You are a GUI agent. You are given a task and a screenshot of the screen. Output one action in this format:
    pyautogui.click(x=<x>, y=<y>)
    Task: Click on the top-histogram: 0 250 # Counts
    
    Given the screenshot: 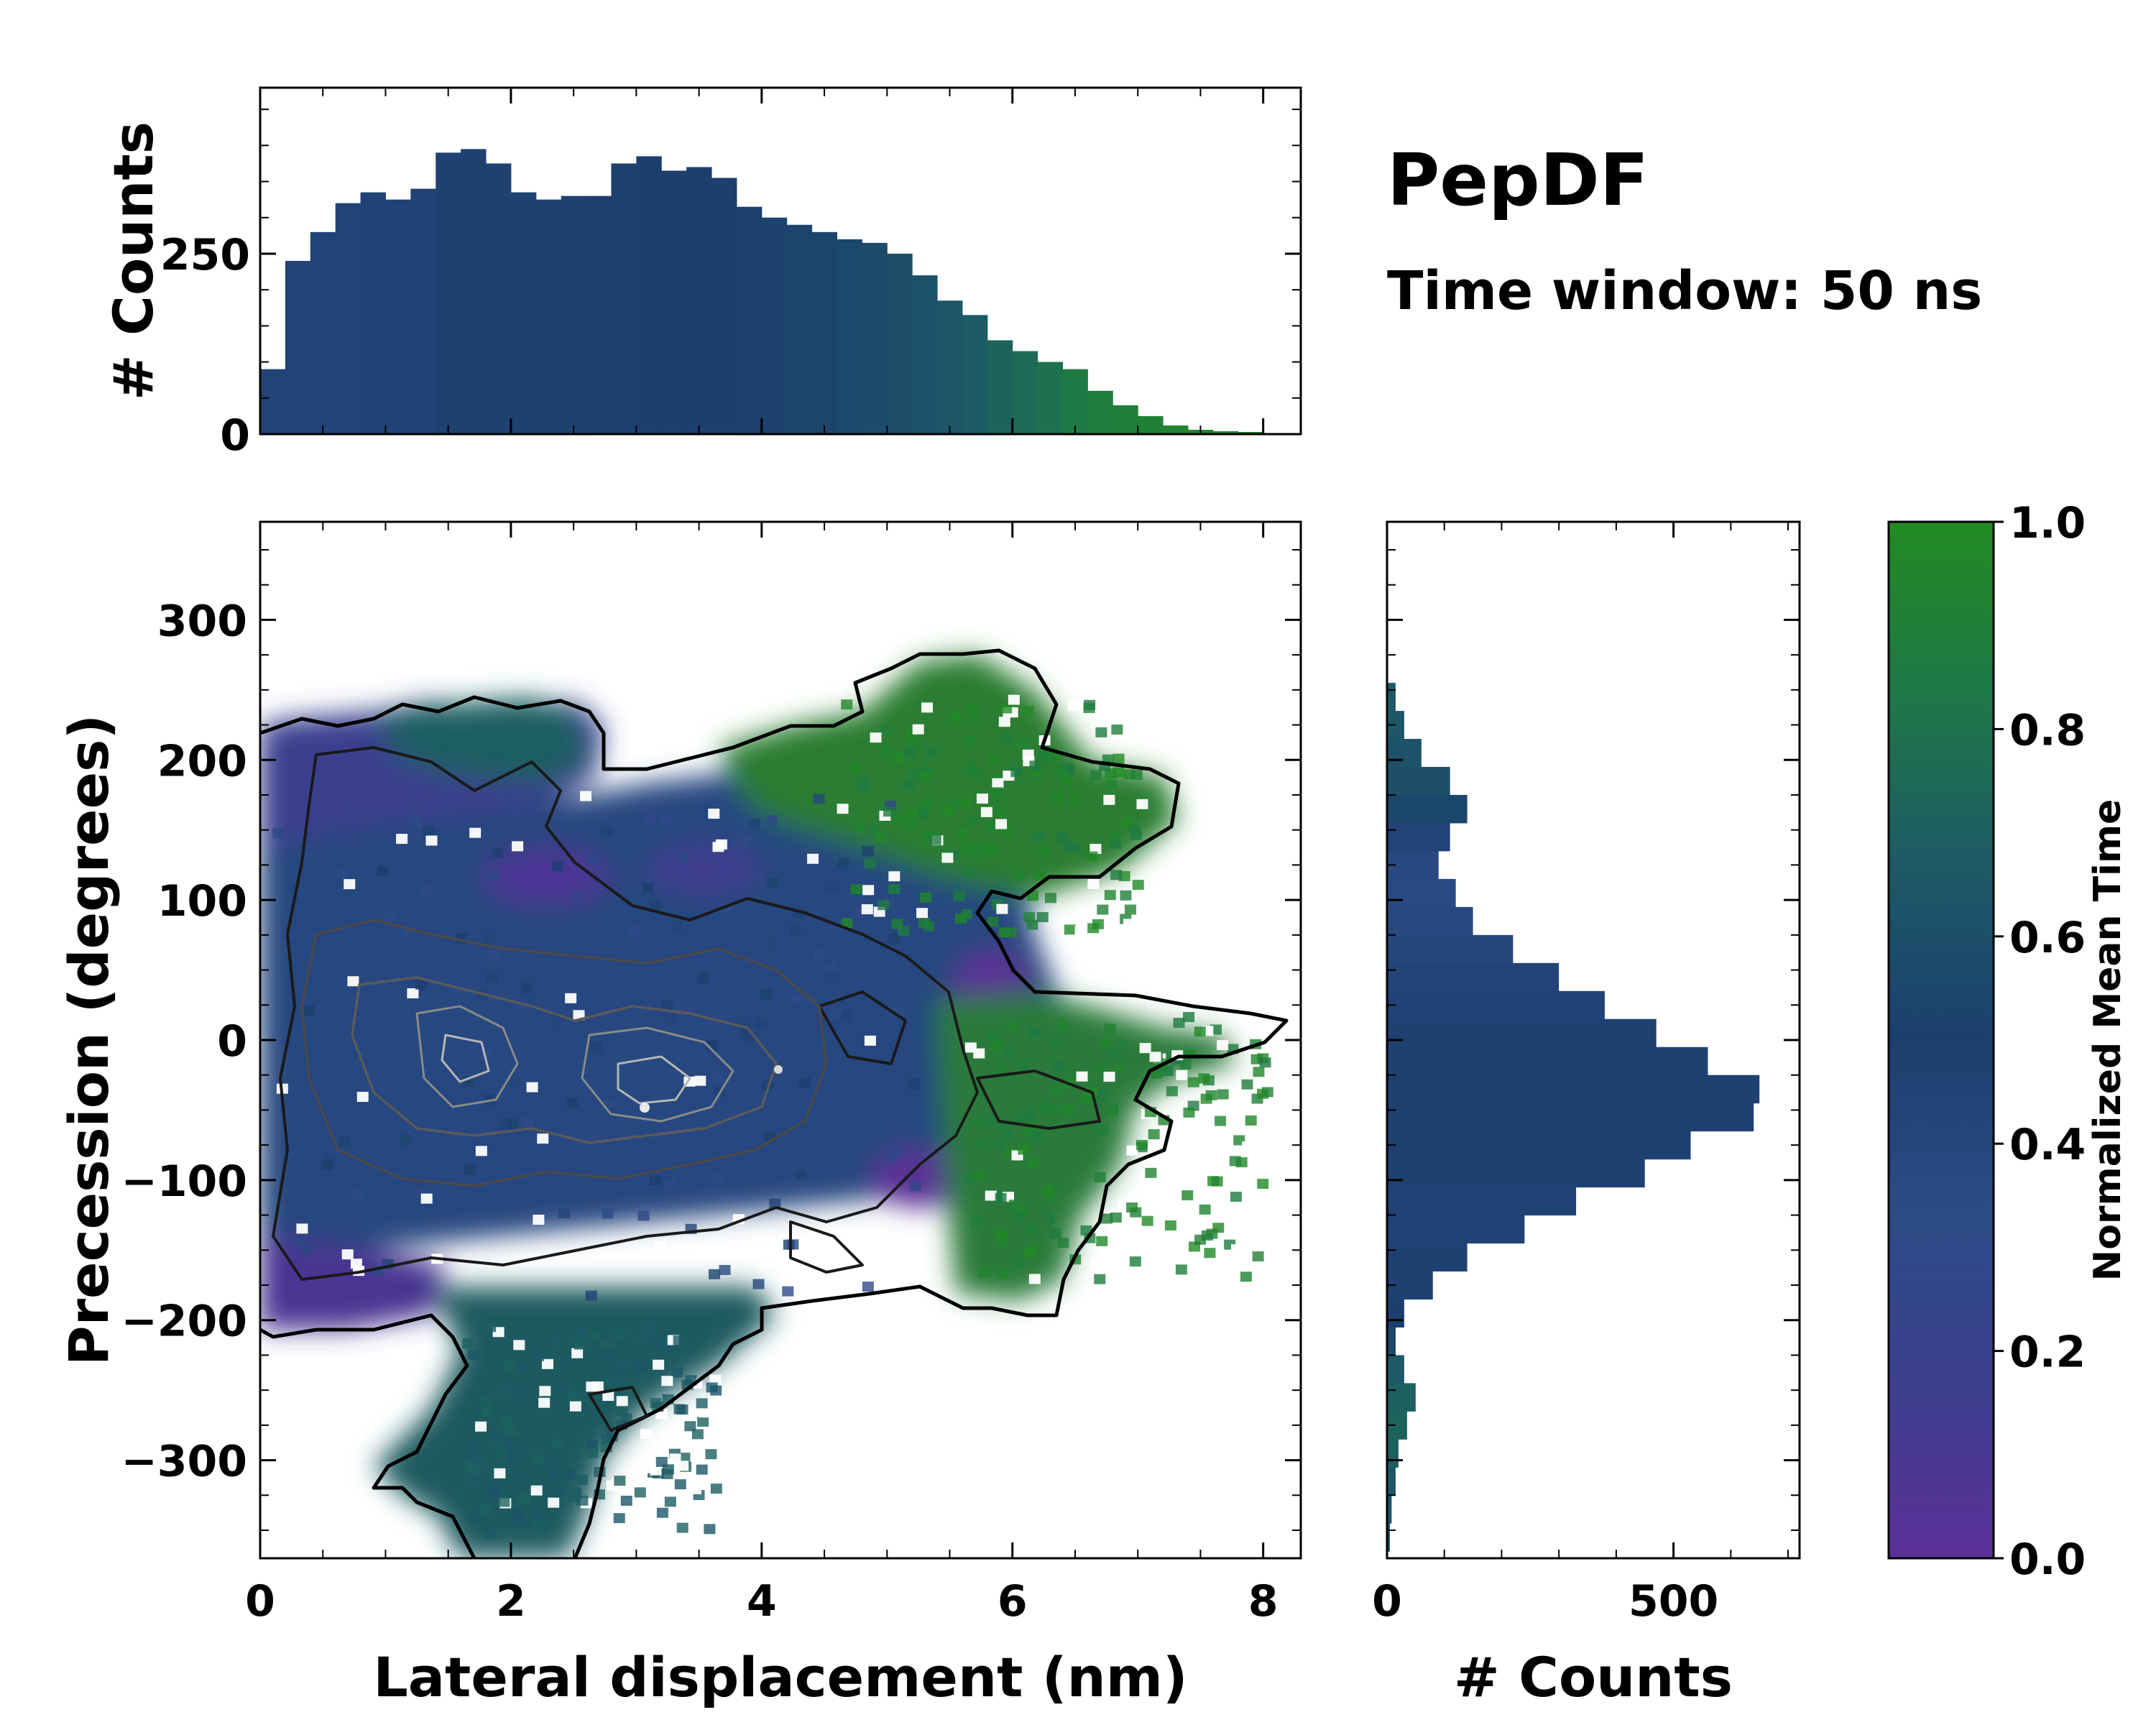 What is the action you would take?
    pyautogui.click(x=701, y=273)
    